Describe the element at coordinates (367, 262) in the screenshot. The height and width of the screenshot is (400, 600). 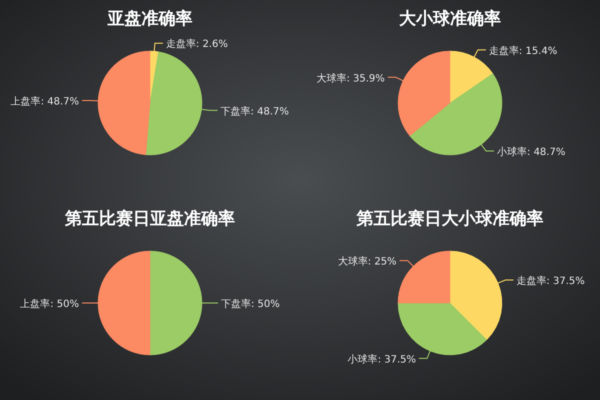
I see `slice-label: 大球率: 25%` at that location.